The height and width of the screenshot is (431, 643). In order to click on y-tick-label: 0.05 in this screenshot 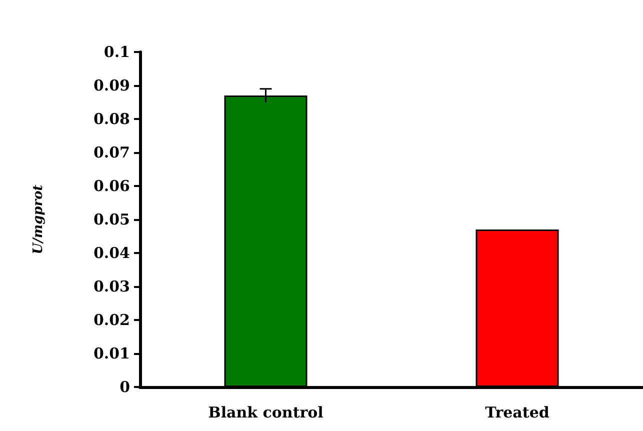, I will do `click(111, 219)`.